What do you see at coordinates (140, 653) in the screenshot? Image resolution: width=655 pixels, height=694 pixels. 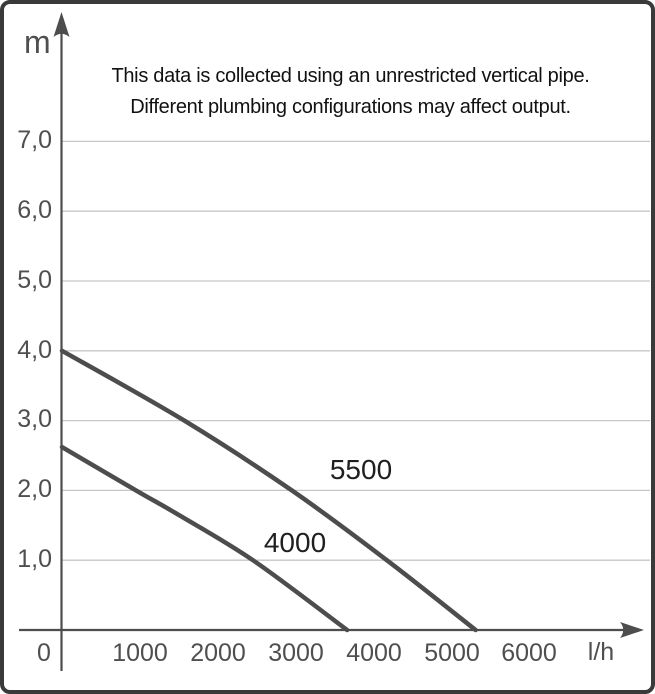 I see `x-tick-label-1000: 1000` at bounding box center [140, 653].